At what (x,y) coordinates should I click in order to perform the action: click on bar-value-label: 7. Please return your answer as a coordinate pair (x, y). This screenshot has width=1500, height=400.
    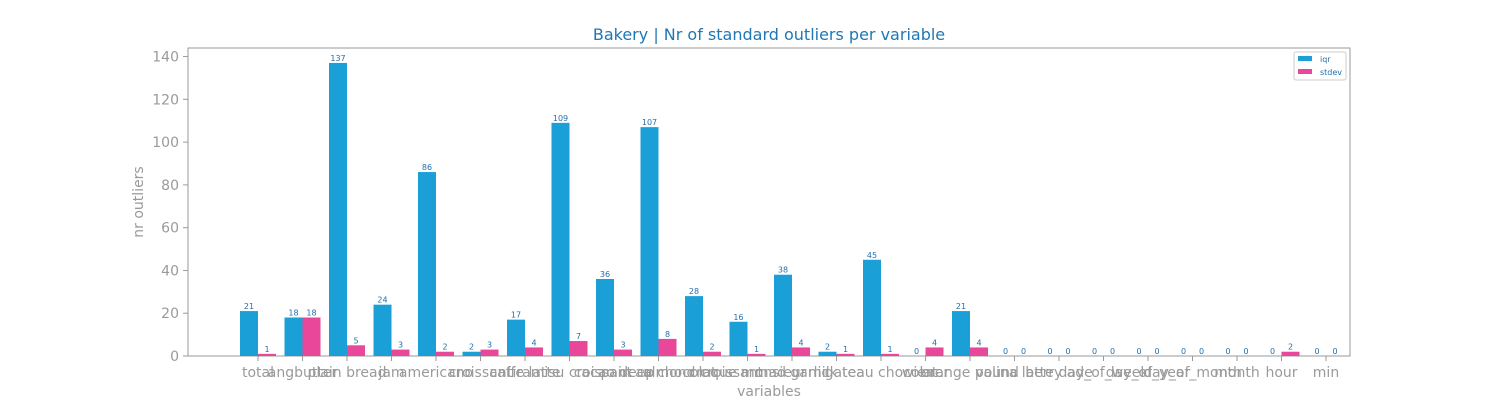
    Looking at the image, I should click on (578, 336).